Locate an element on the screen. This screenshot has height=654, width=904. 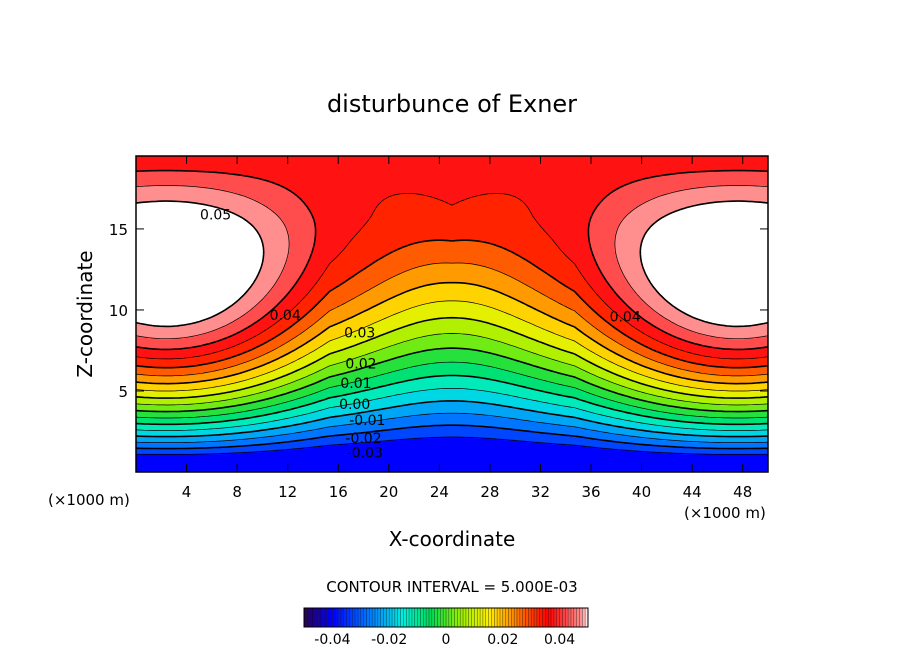
contour-label: 0.00 is located at coordinates (354, 405).